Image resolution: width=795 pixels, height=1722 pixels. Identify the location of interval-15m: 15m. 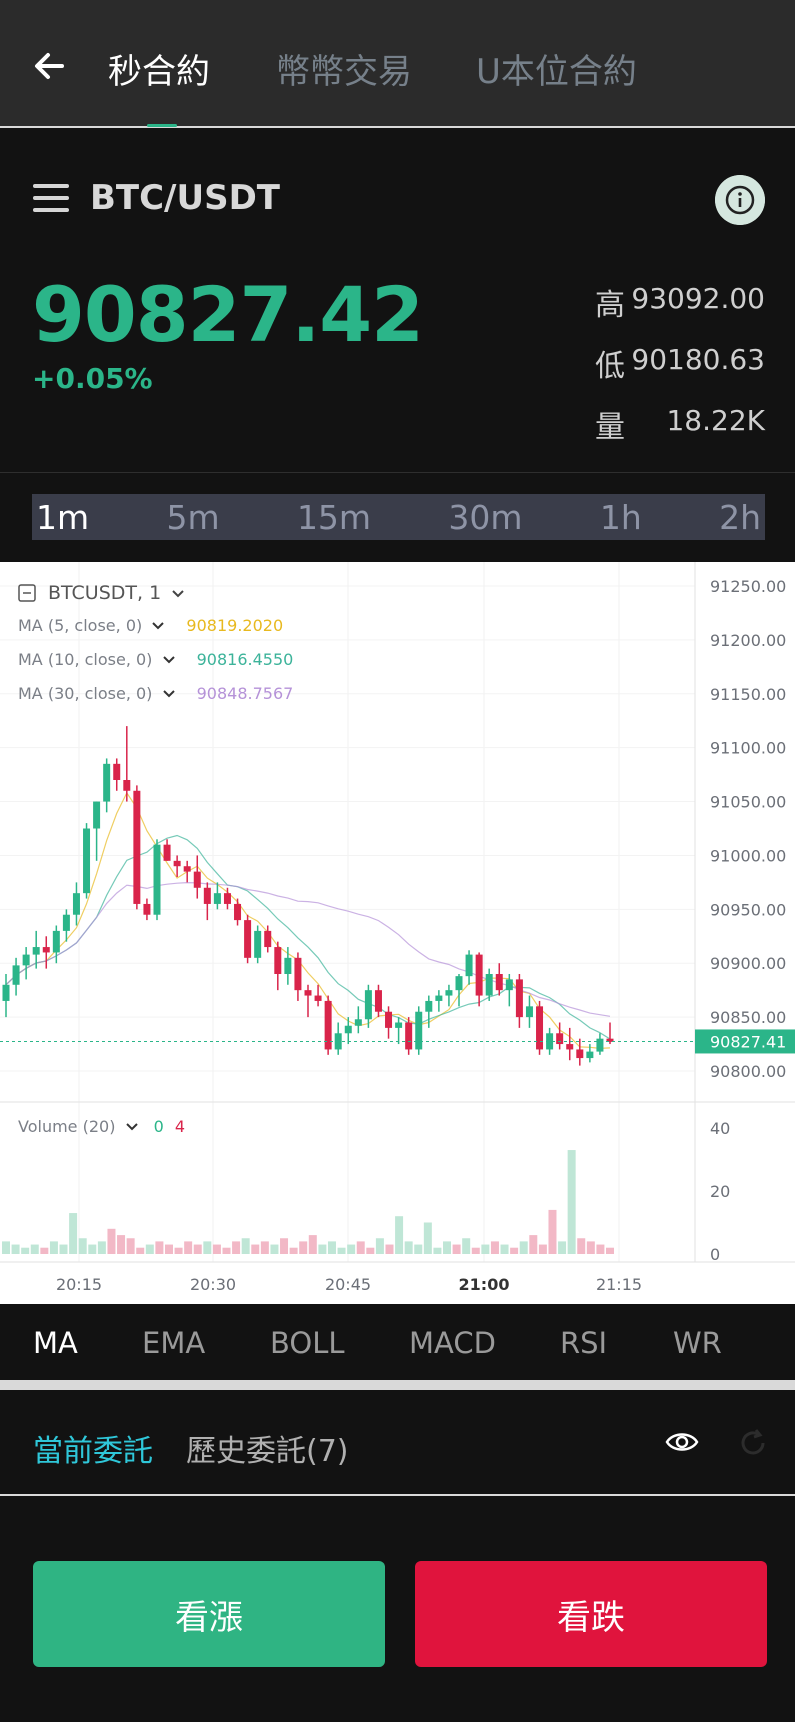
(334, 517).